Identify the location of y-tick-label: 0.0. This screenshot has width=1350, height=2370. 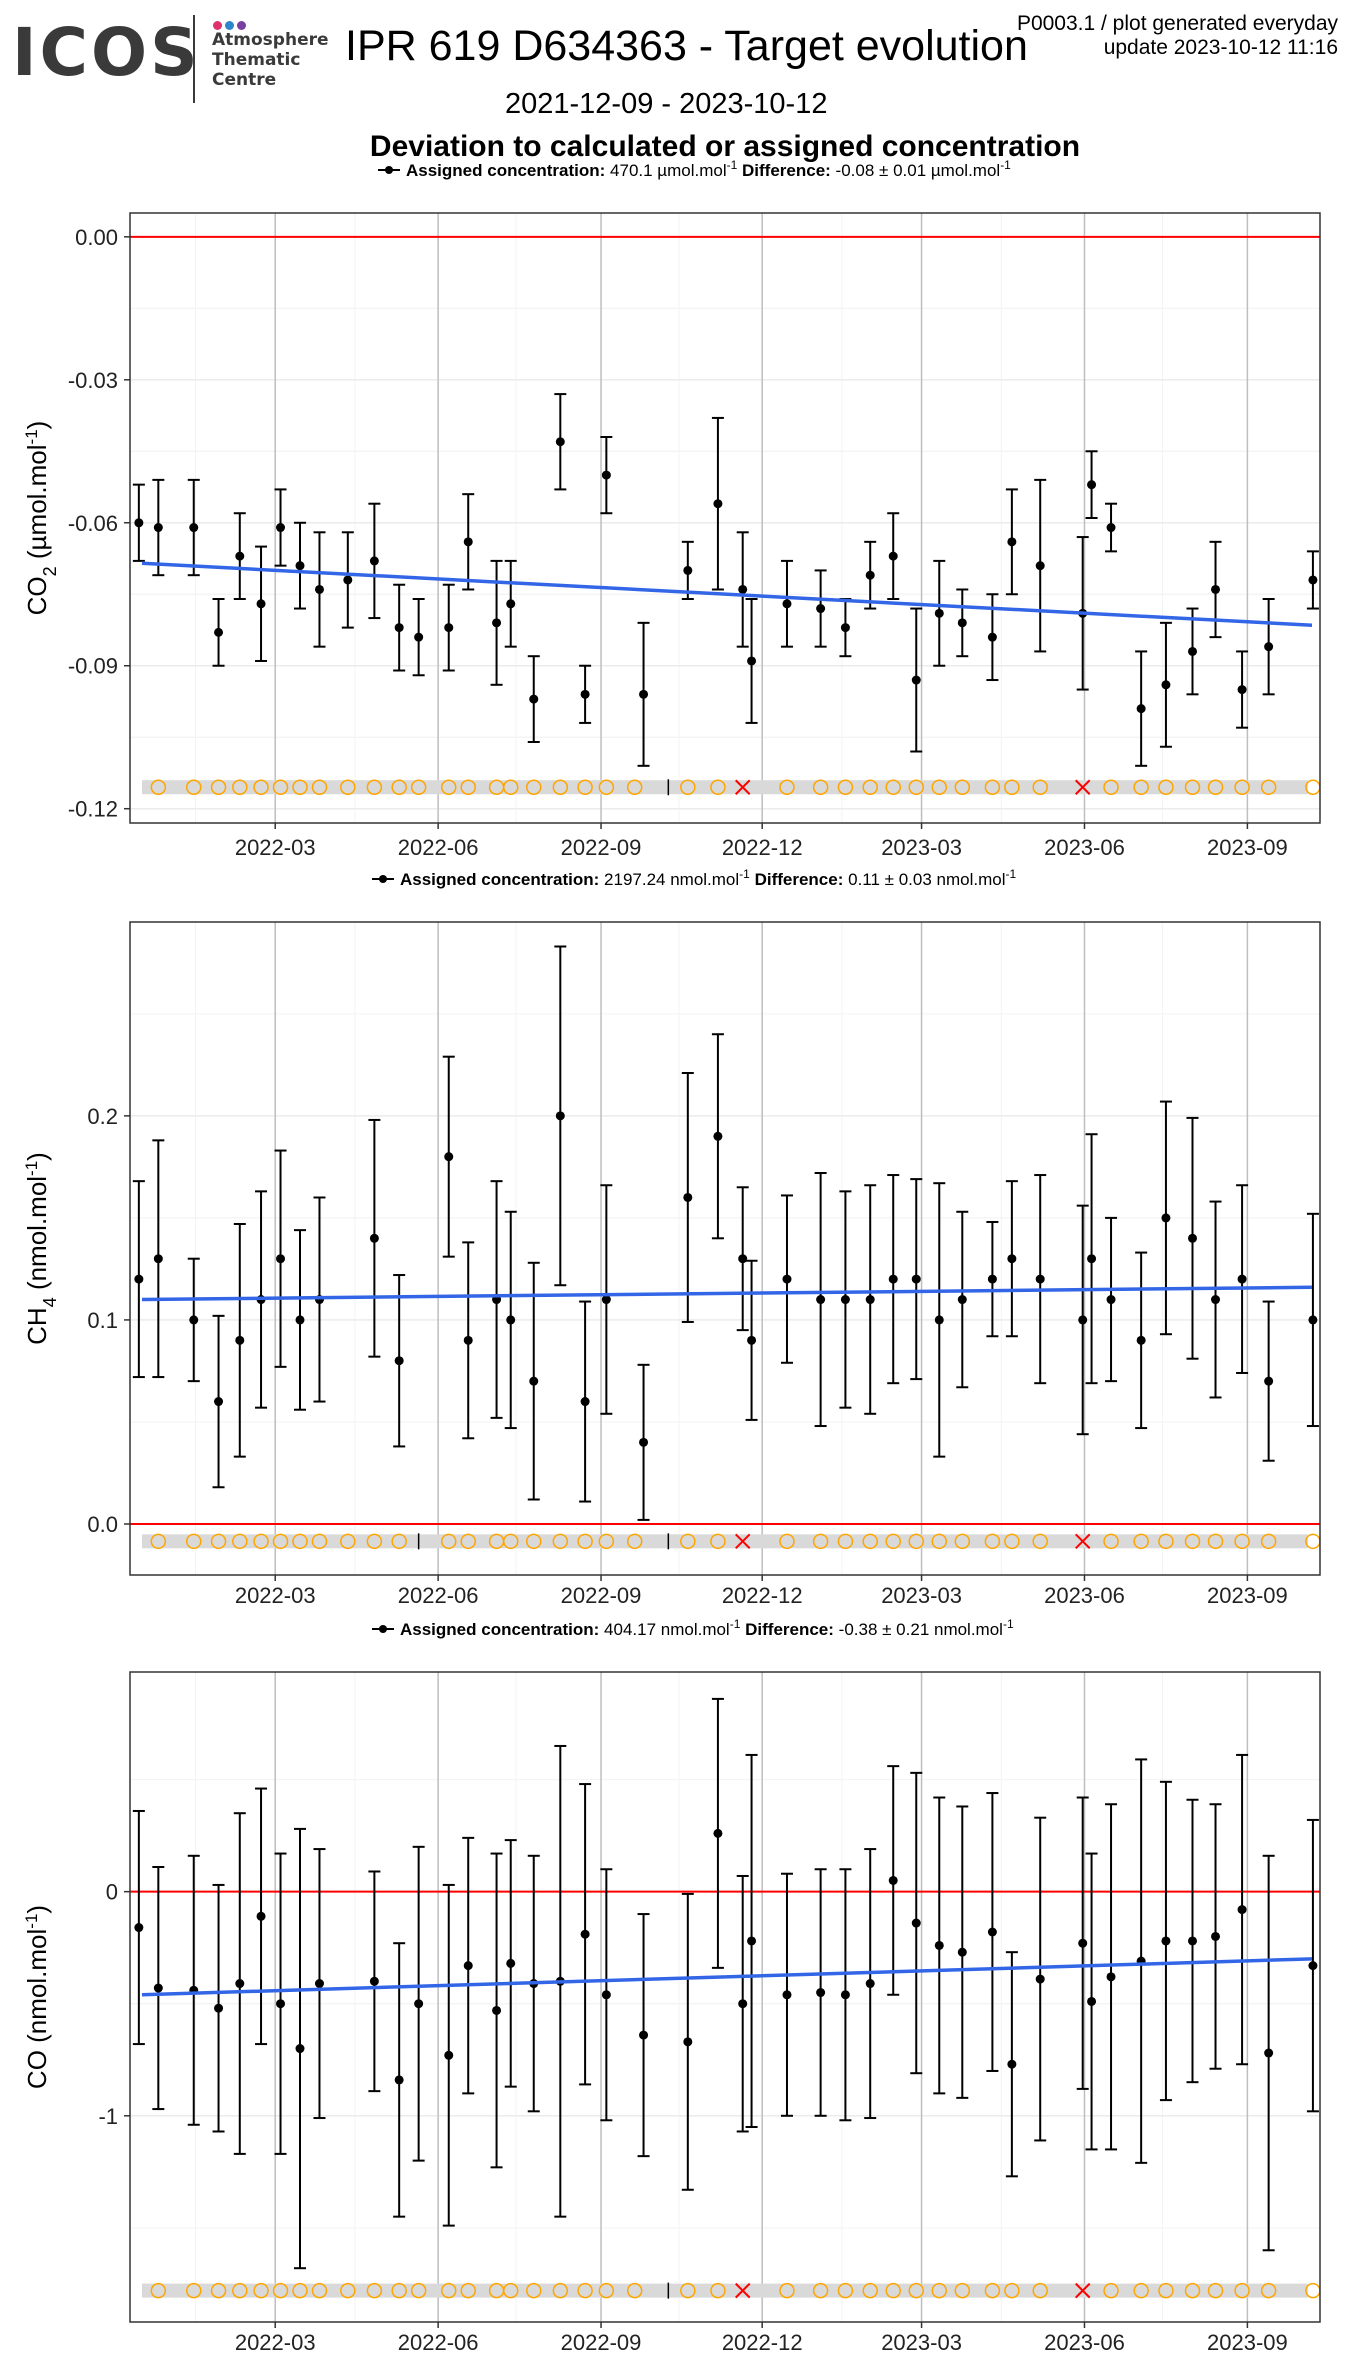
(102, 1524).